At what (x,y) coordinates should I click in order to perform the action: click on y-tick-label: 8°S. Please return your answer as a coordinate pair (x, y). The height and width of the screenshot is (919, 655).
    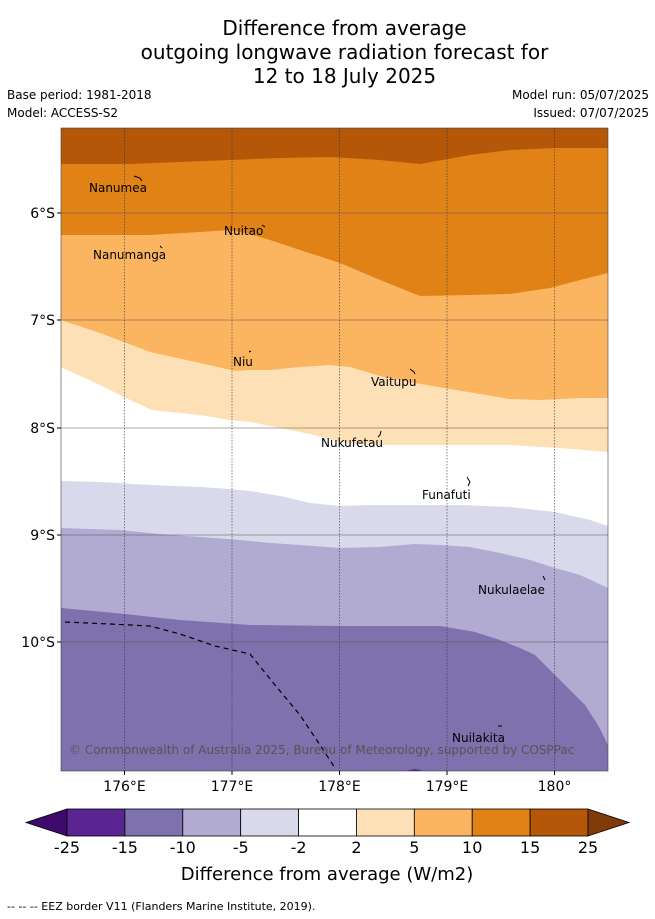
    Looking at the image, I should click on (42, 429).